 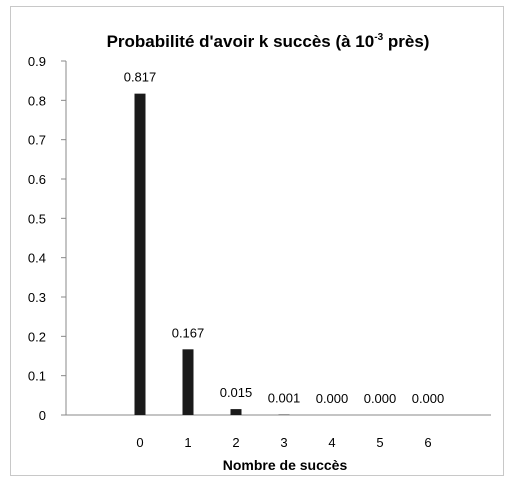 I want to click on data-label-4: 0.000, so click(x=332, y=398).